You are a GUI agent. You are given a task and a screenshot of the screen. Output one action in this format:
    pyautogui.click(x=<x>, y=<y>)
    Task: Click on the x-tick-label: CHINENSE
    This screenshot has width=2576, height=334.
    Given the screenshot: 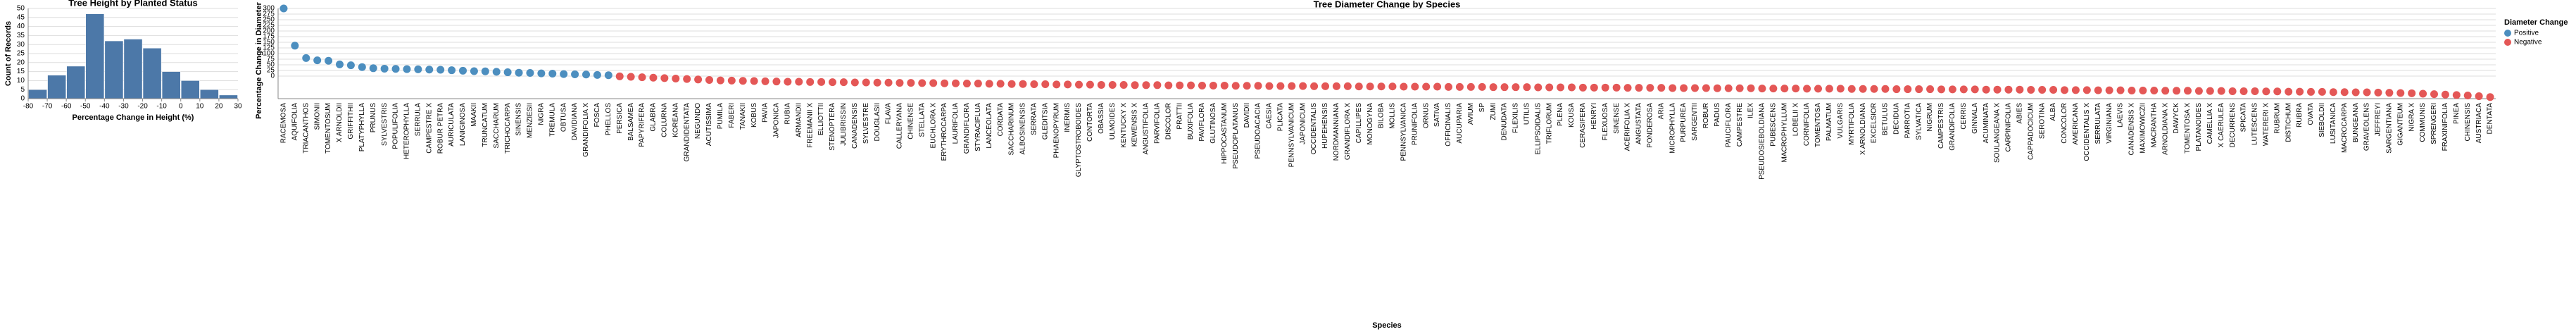 What is the action you would take?
    pyautogui.click(x=911, y=121)
    